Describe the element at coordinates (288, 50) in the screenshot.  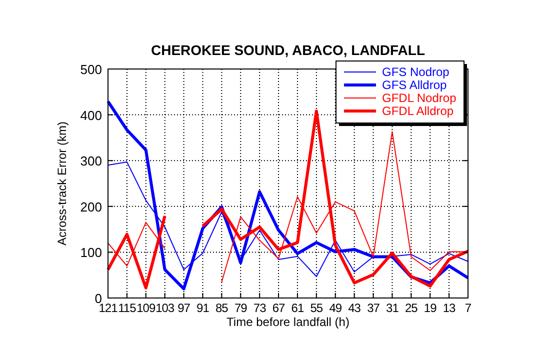
I see `chart-title: CHEROKEE SOUND, ABACO, LANDFALL` at that location.